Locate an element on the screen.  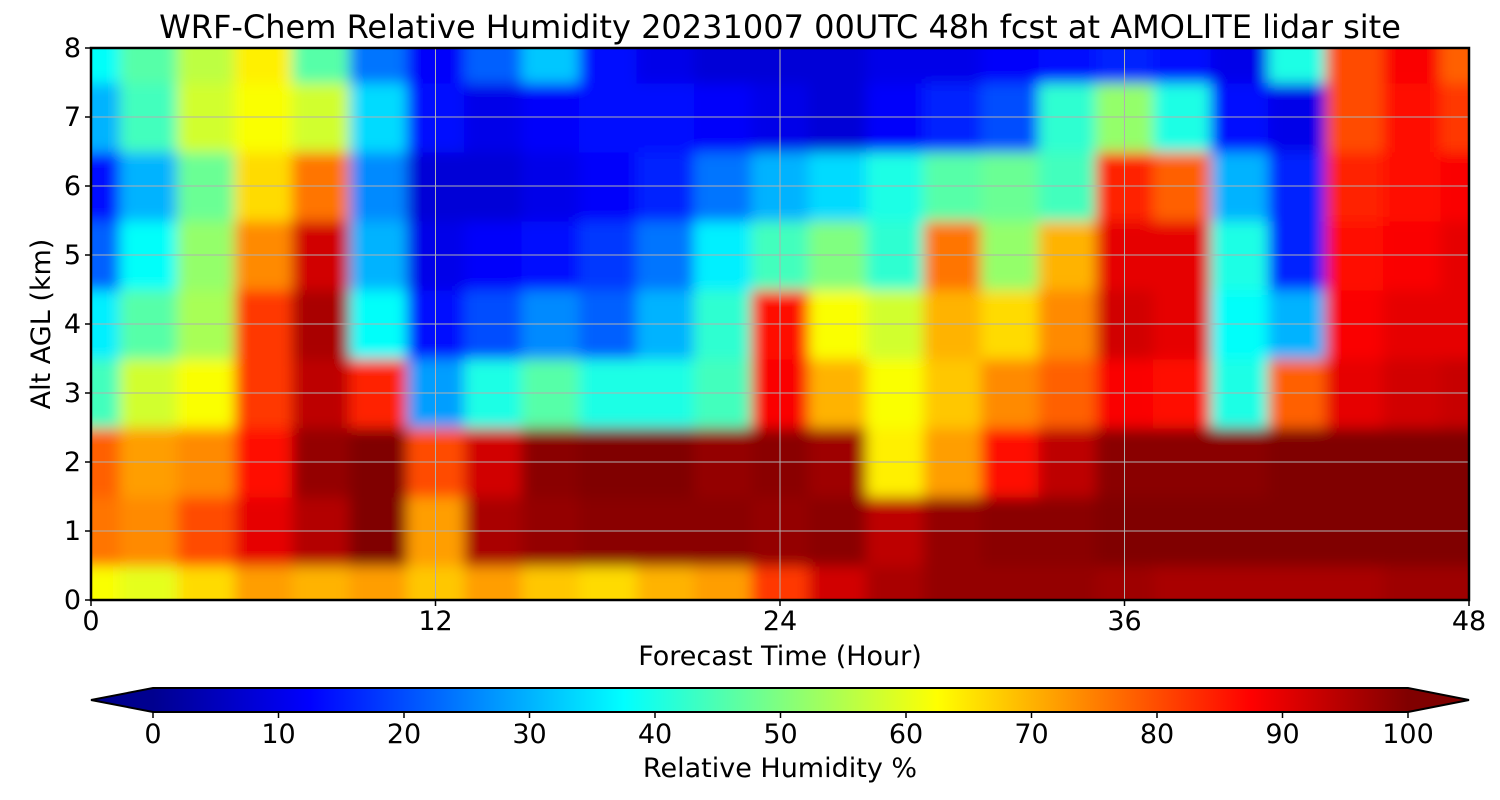
x-tick-label: 24 is located at coordinates (780, 621).